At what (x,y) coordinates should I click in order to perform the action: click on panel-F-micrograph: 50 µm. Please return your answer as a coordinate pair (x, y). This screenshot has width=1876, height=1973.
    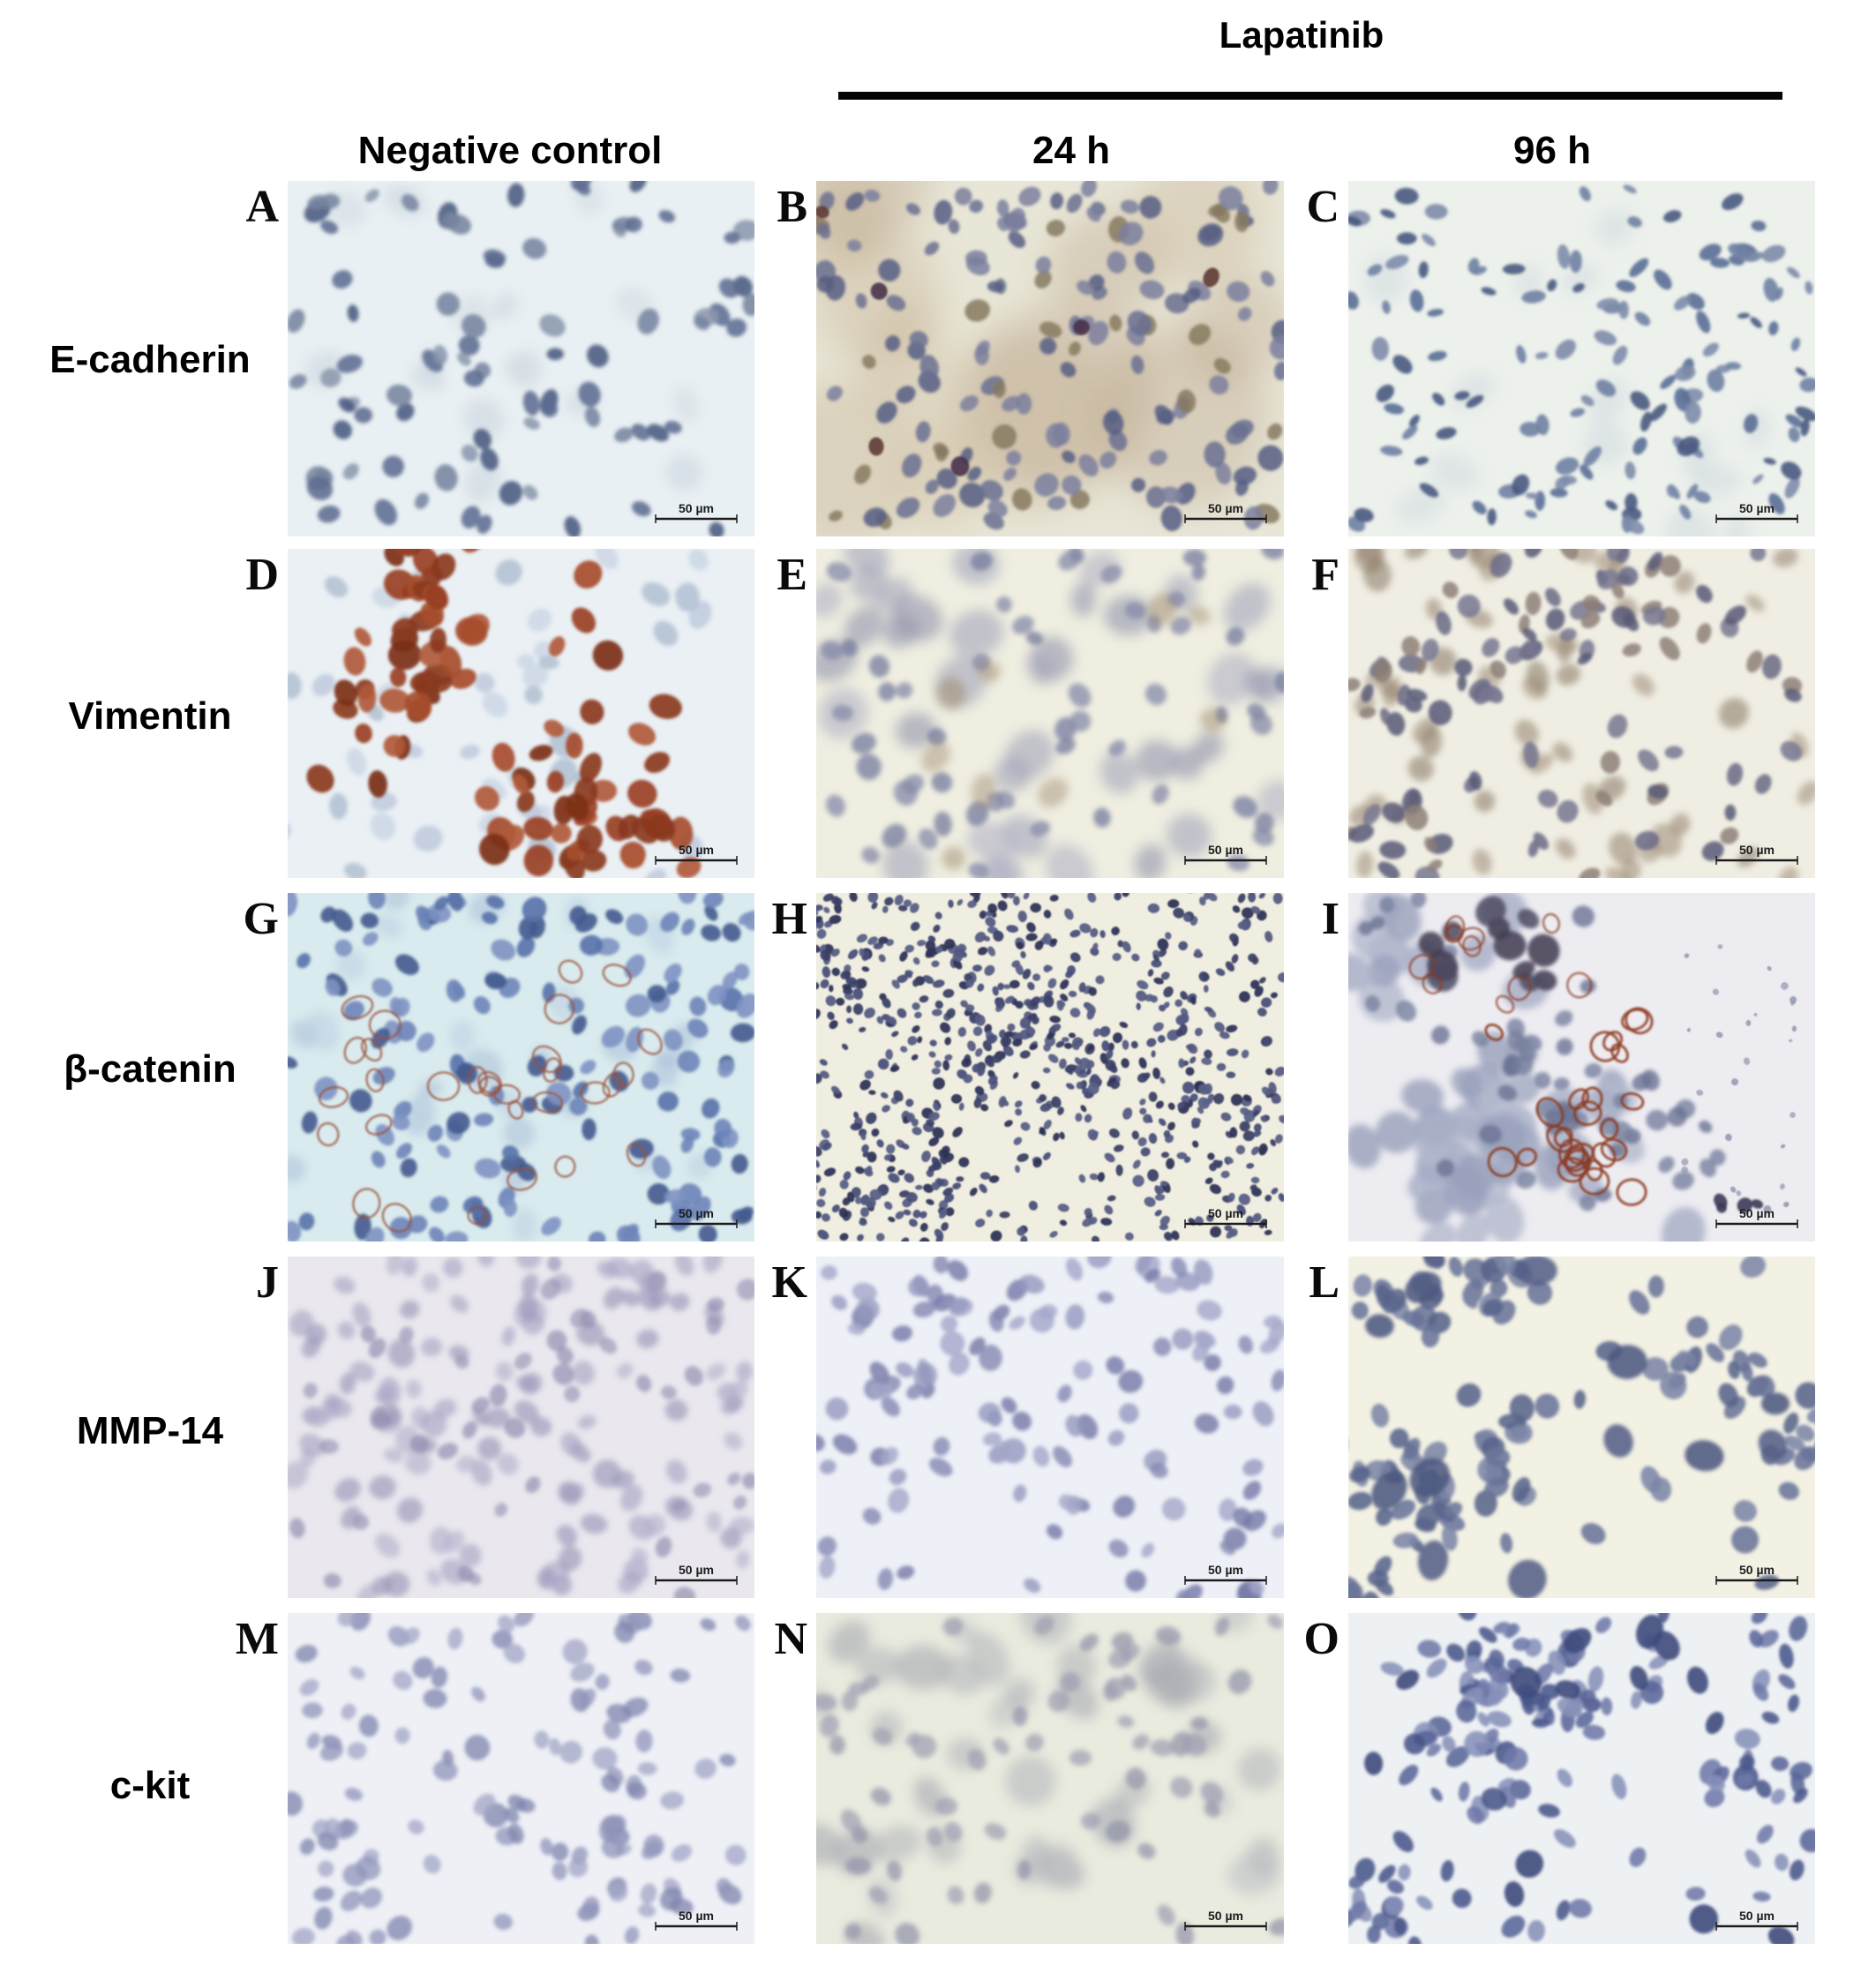
    Looking at the image, I should click on (1582, 713).